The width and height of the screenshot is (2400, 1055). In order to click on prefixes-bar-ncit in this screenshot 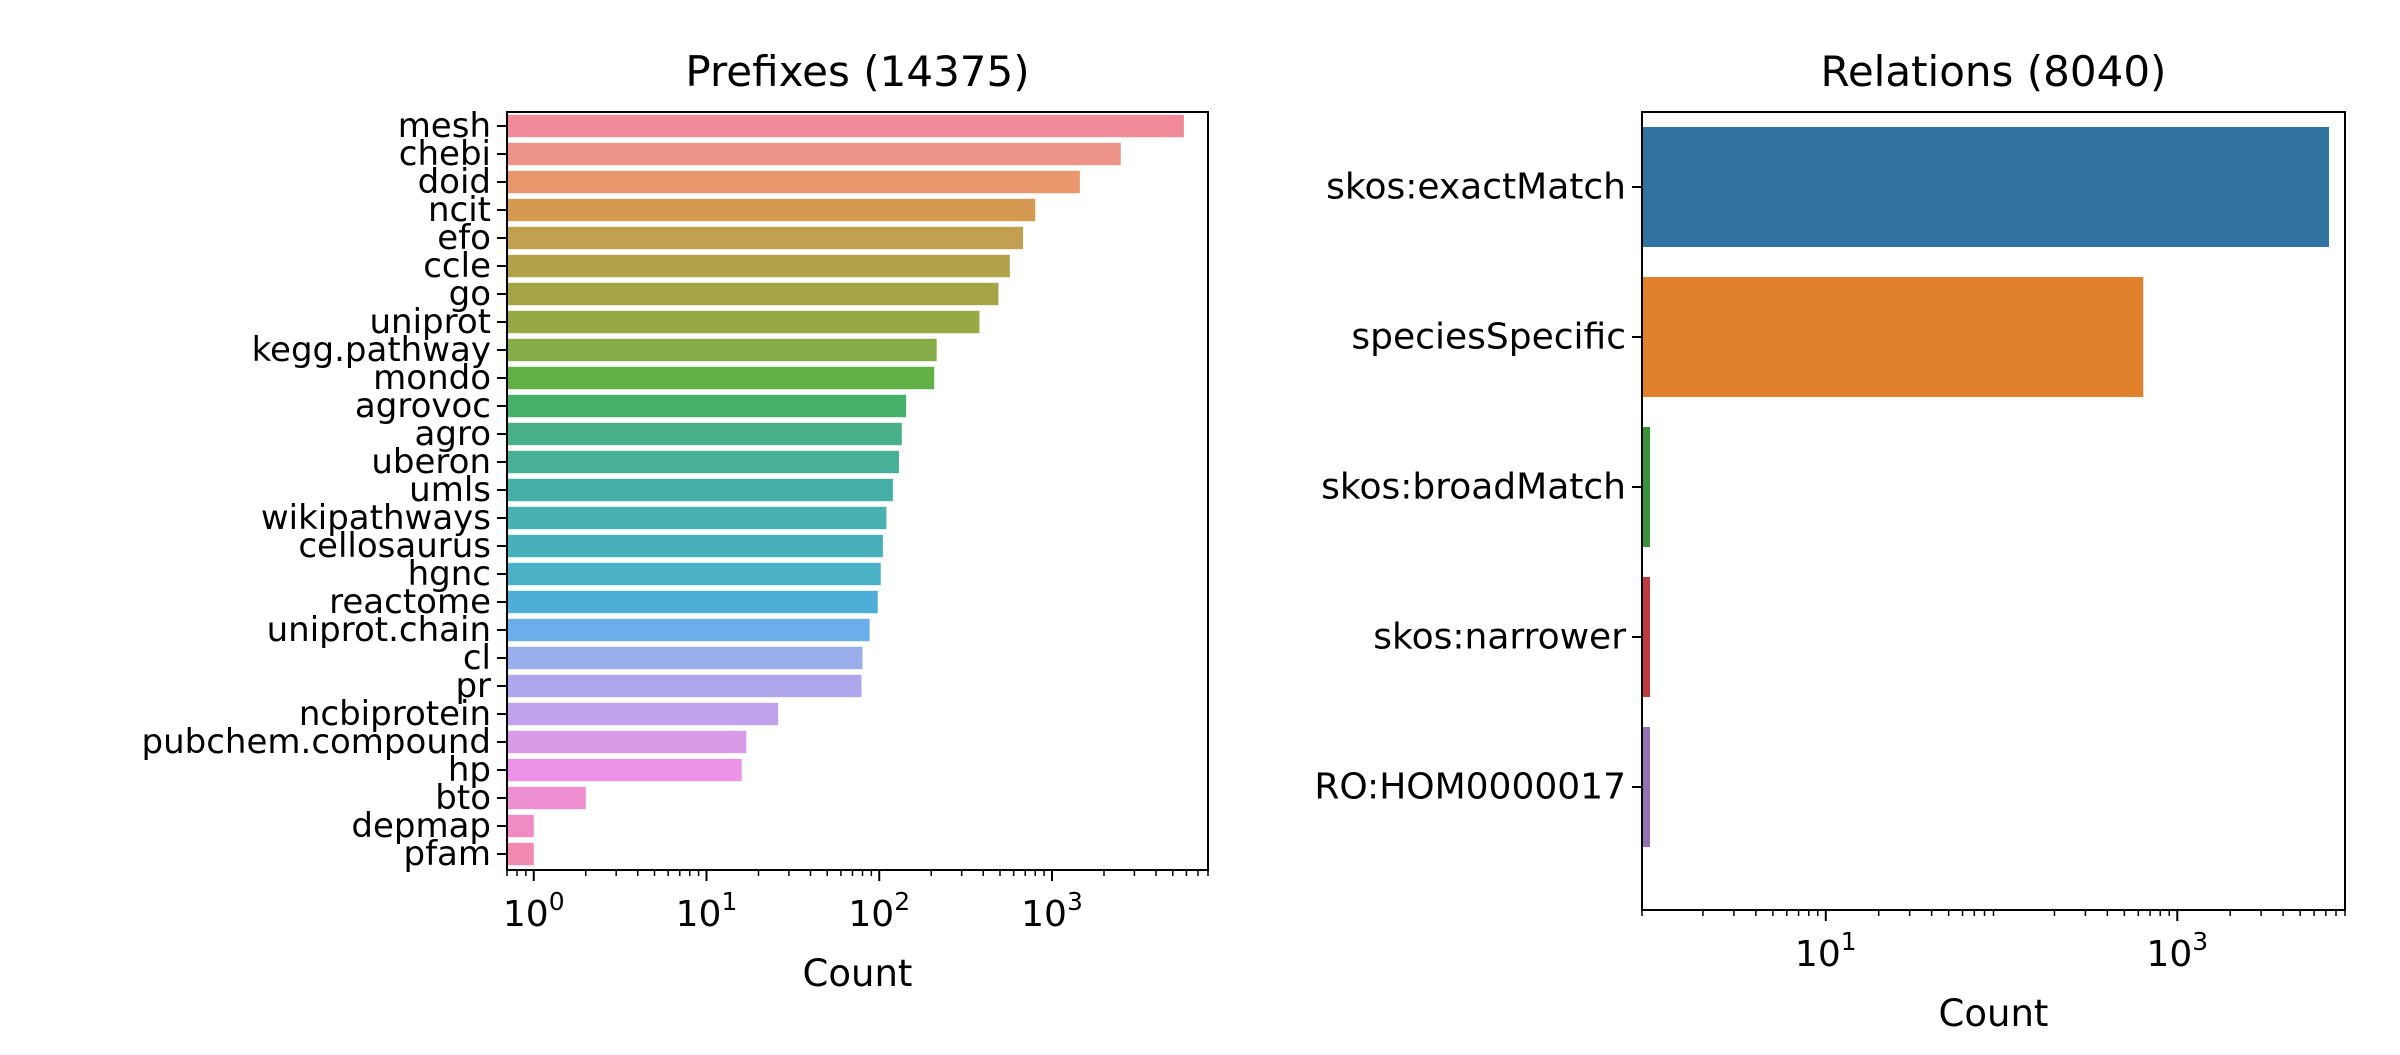, I will do `click(771, 210)`.